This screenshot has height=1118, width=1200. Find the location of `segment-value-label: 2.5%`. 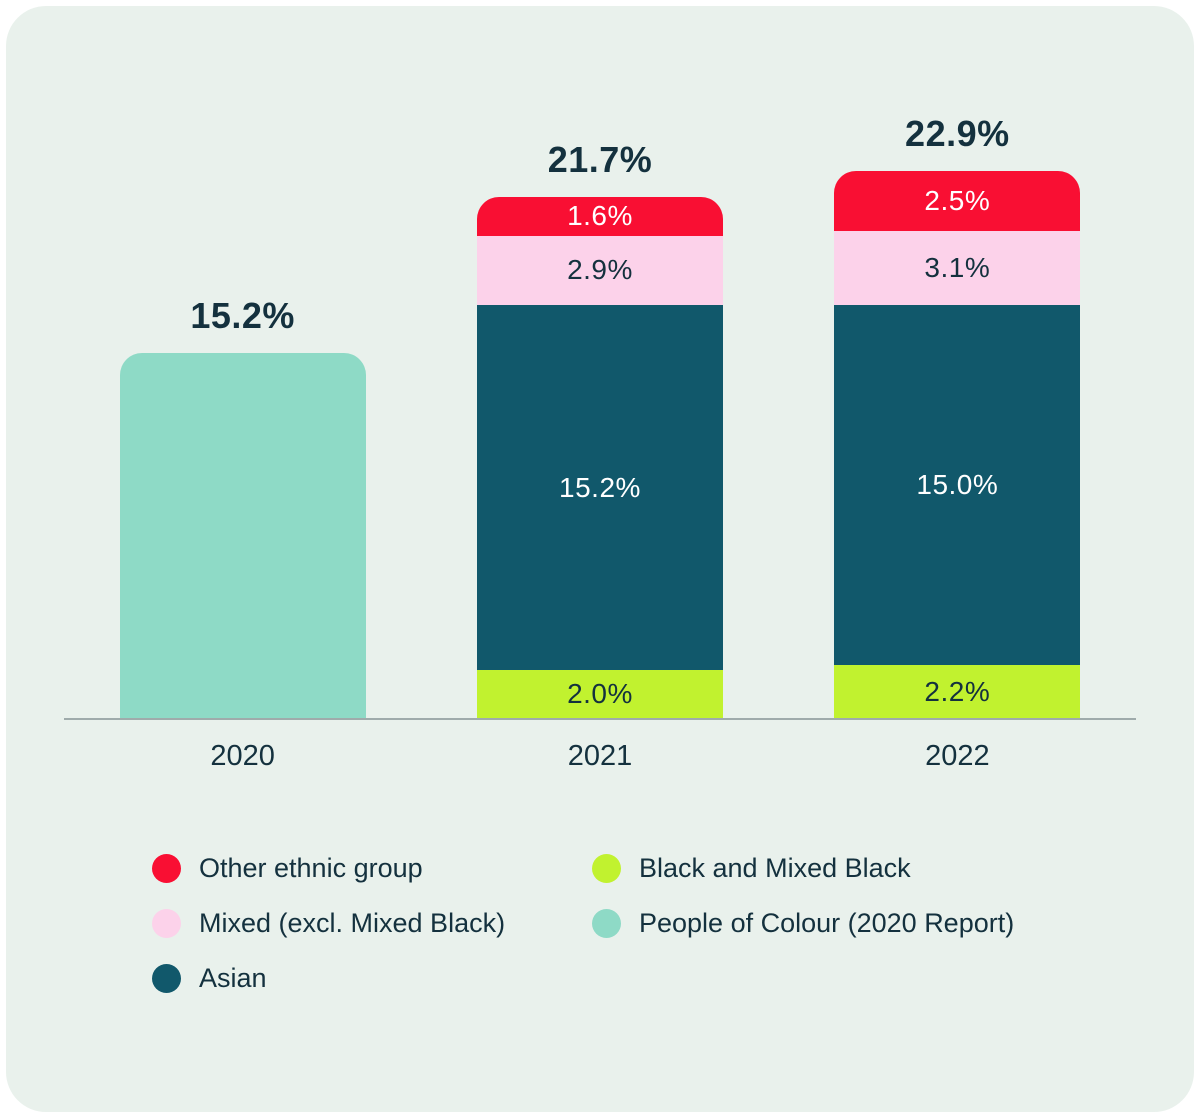

segment-value-label: 2.5% is located at coordinates (957, 200).